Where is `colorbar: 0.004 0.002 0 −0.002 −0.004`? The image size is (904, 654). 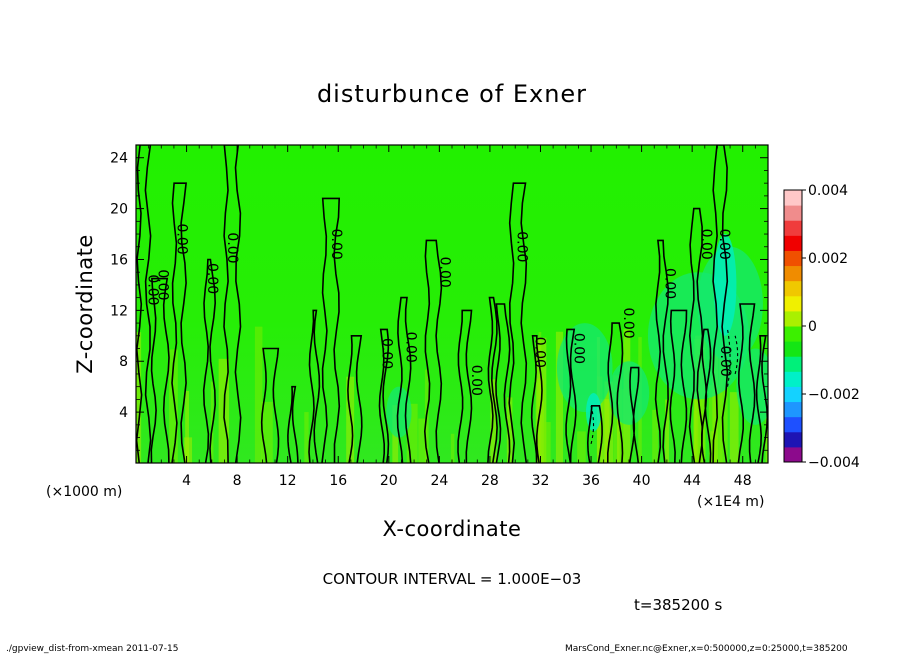 colorbar: 0.004 0.002 0 −0.002 −0.004 is located at coordinates (821, 327).